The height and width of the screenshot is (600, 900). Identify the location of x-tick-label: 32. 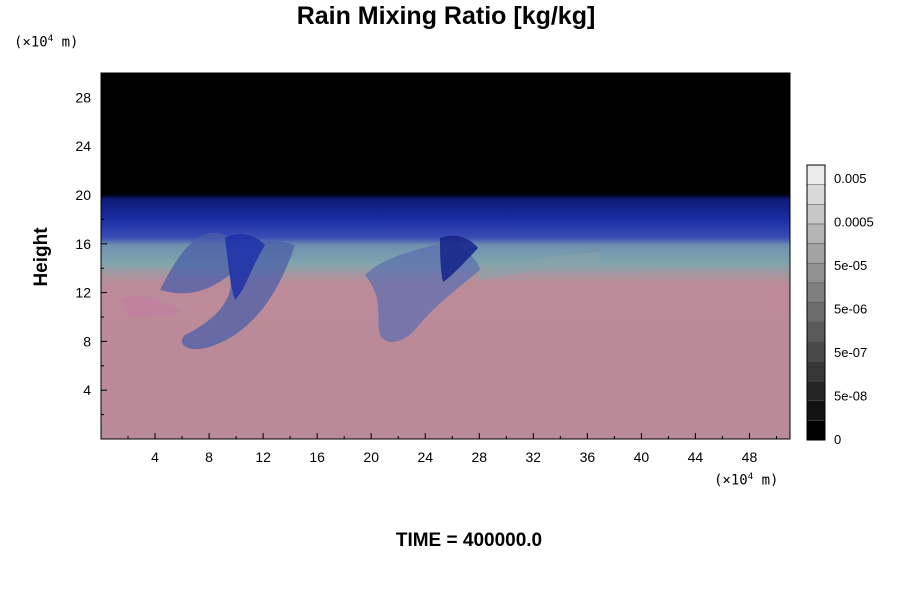
(534, 457).